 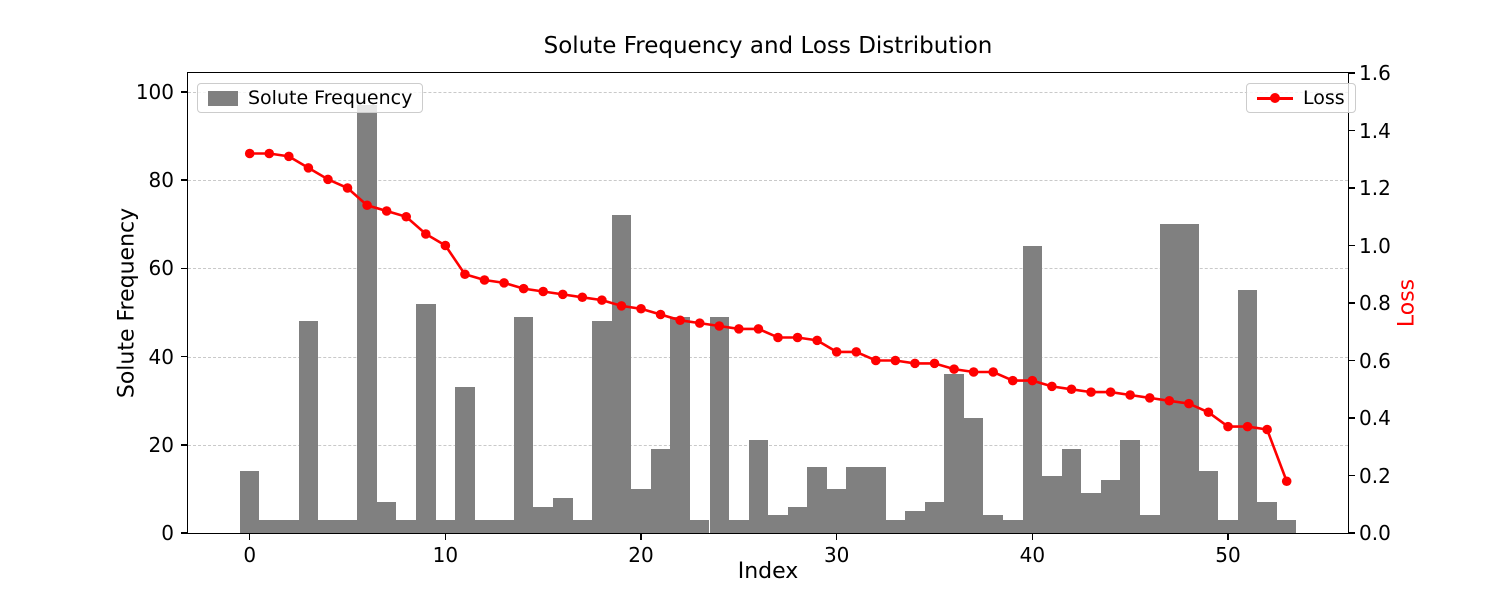 What do you see at coordinates (161, 180) in the screenshot?
I see `y-left-ticklabel-80: 80` at bounding box center [161, 180].